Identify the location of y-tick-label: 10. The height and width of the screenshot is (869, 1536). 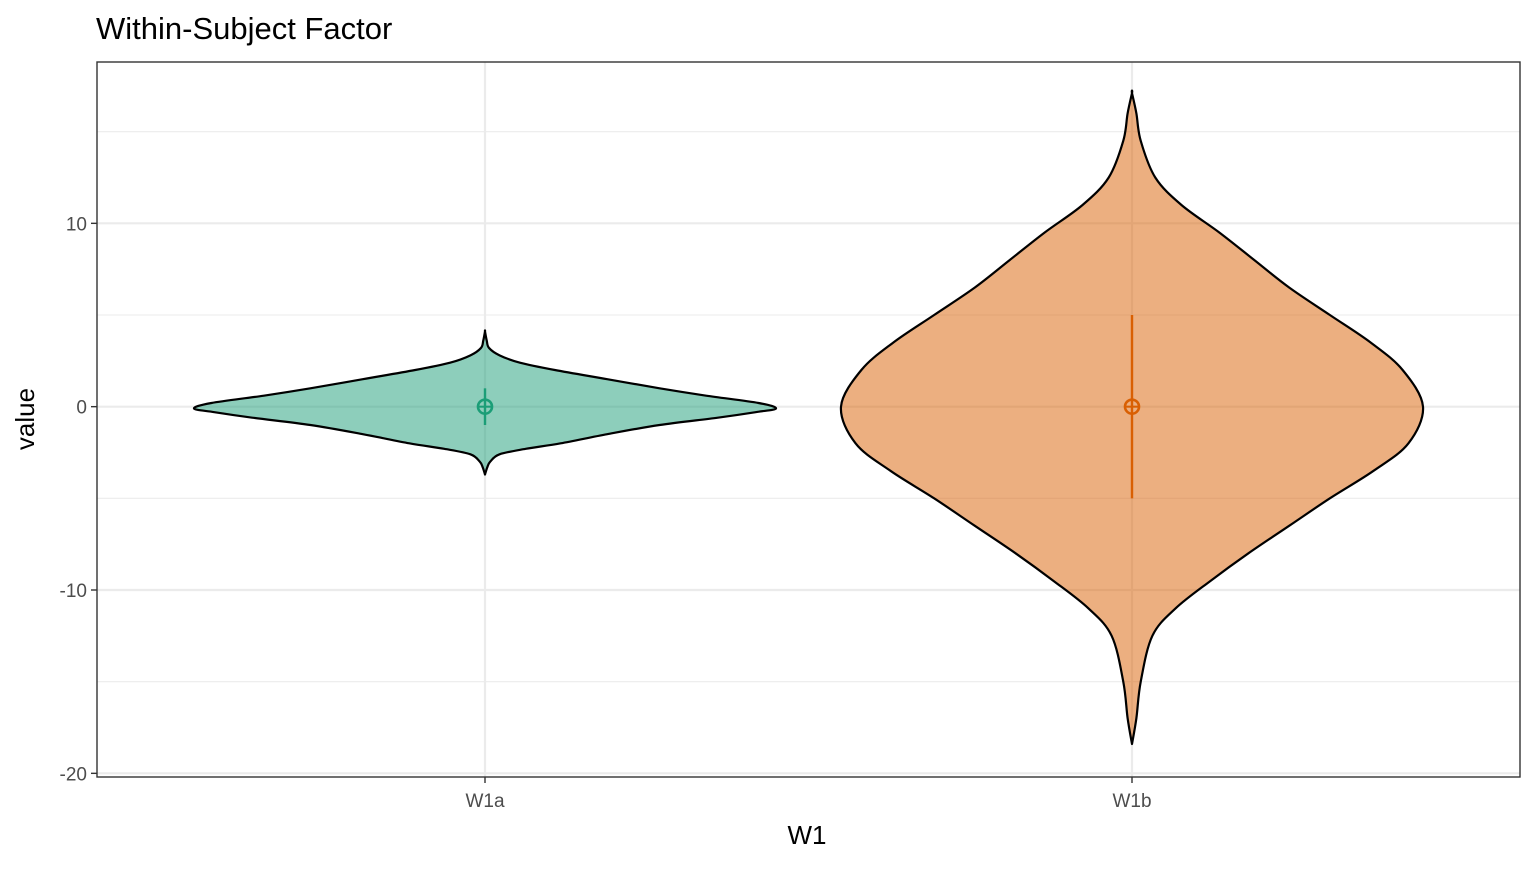
(76, 224).